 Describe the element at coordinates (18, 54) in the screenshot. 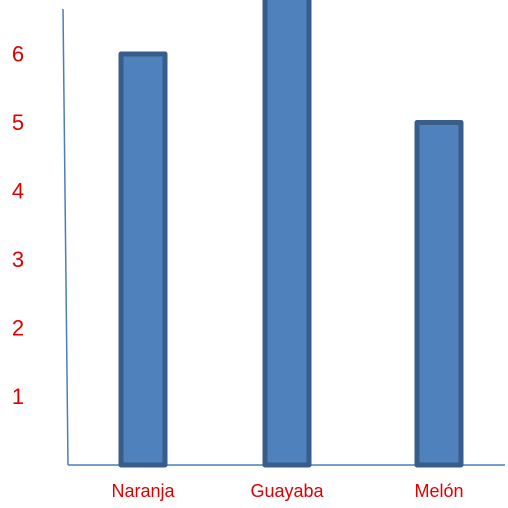

I see `y-tick-label-6: 6` at that location.